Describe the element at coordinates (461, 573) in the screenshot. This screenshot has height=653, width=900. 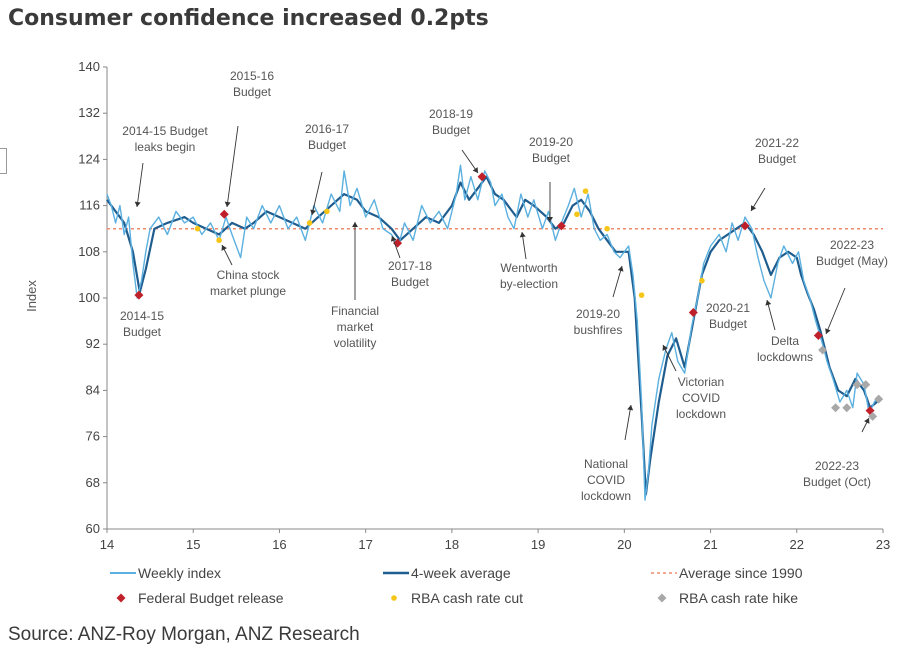
I see `legend-label: 4-week average` at that location.